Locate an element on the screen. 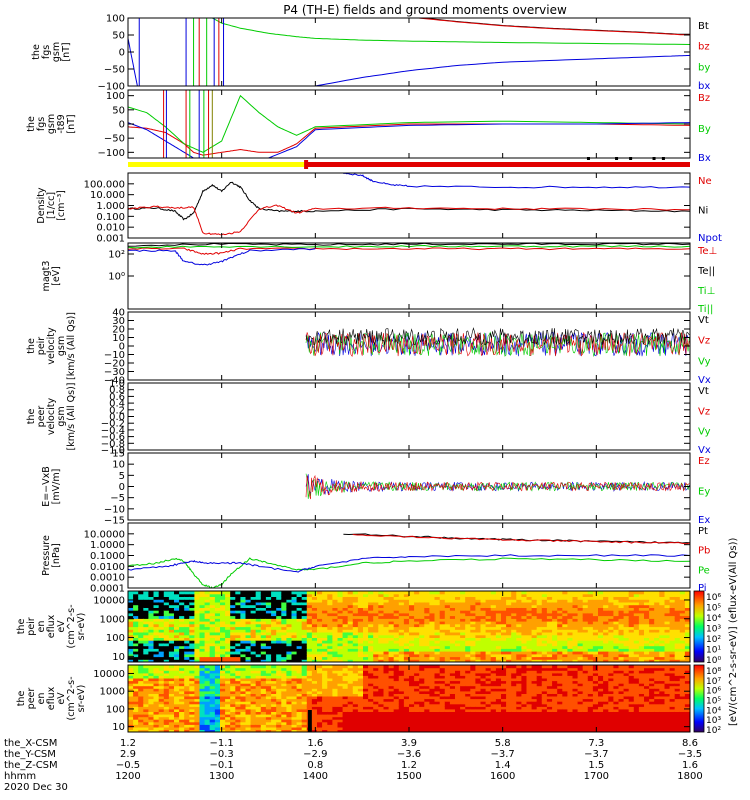 This screenshot has height=800, width=750. legend-Bz: Bz is located at coordinates (704, 98).